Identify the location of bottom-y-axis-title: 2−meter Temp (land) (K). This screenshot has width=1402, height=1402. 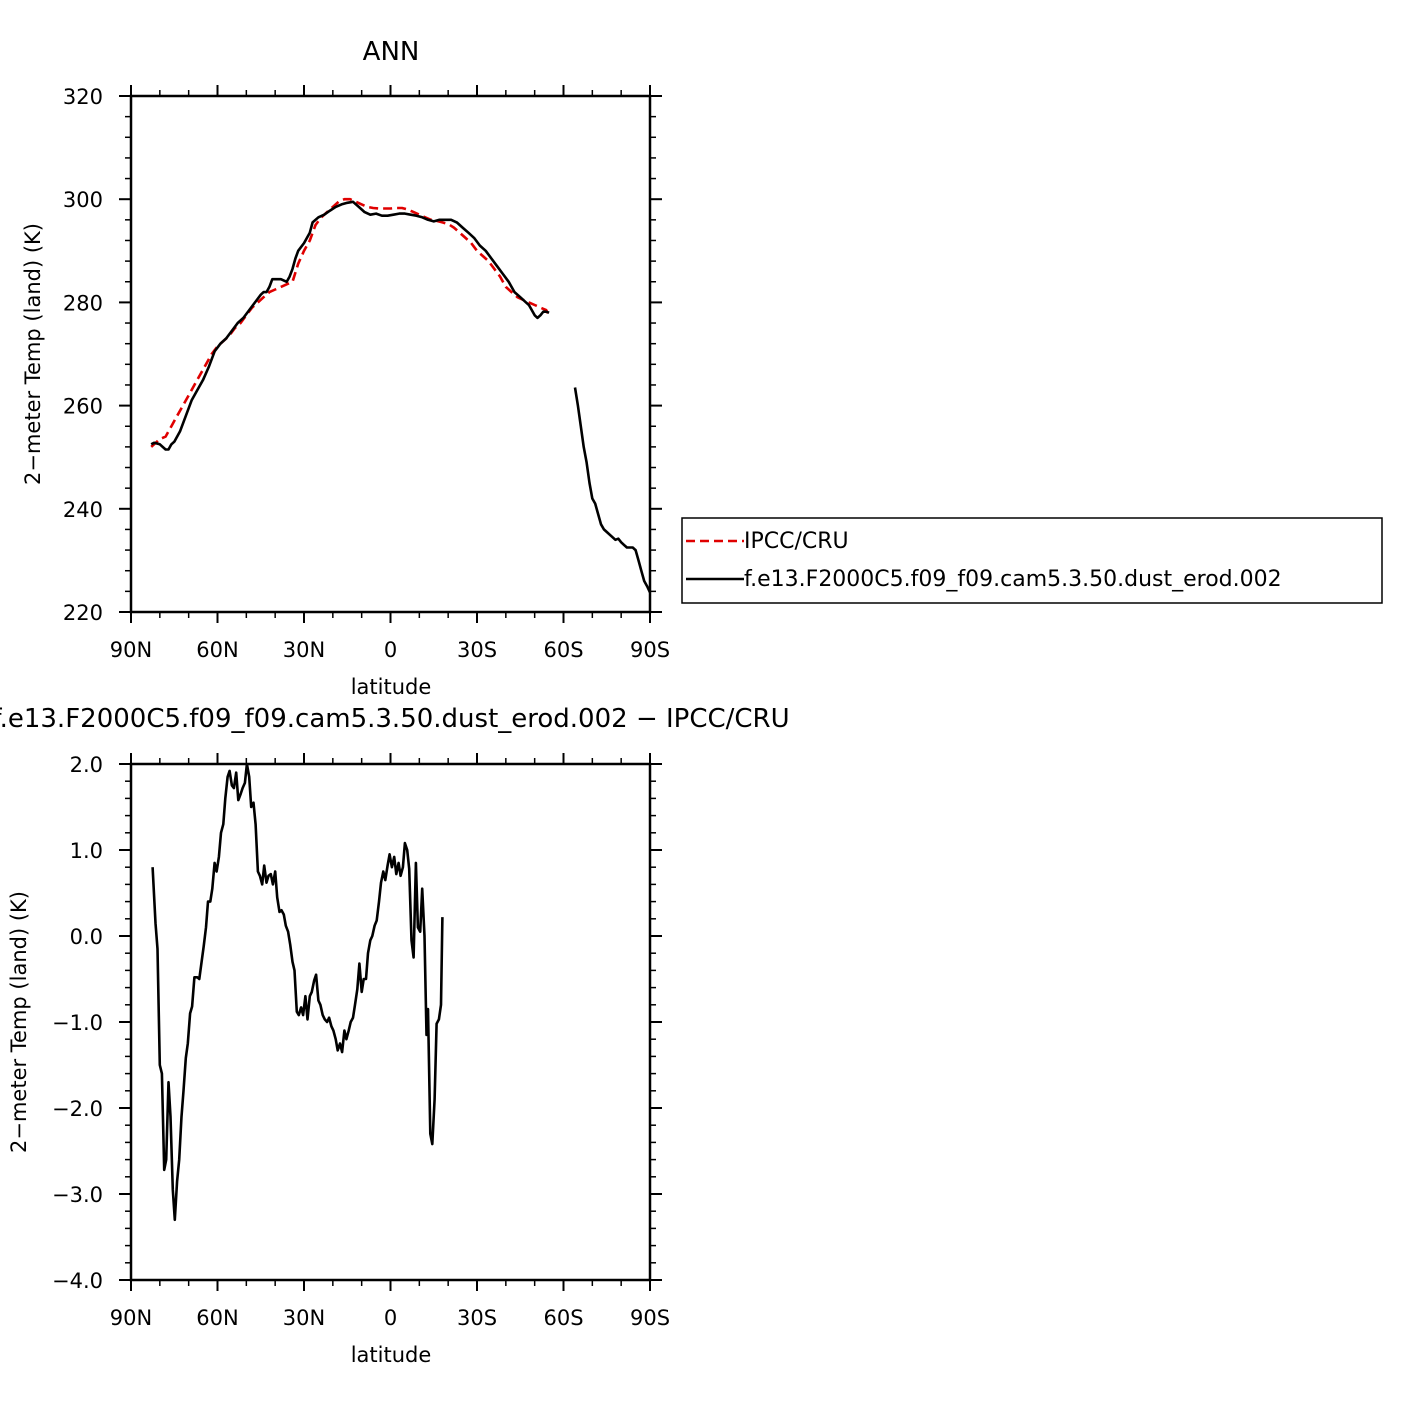
(19, 1022).